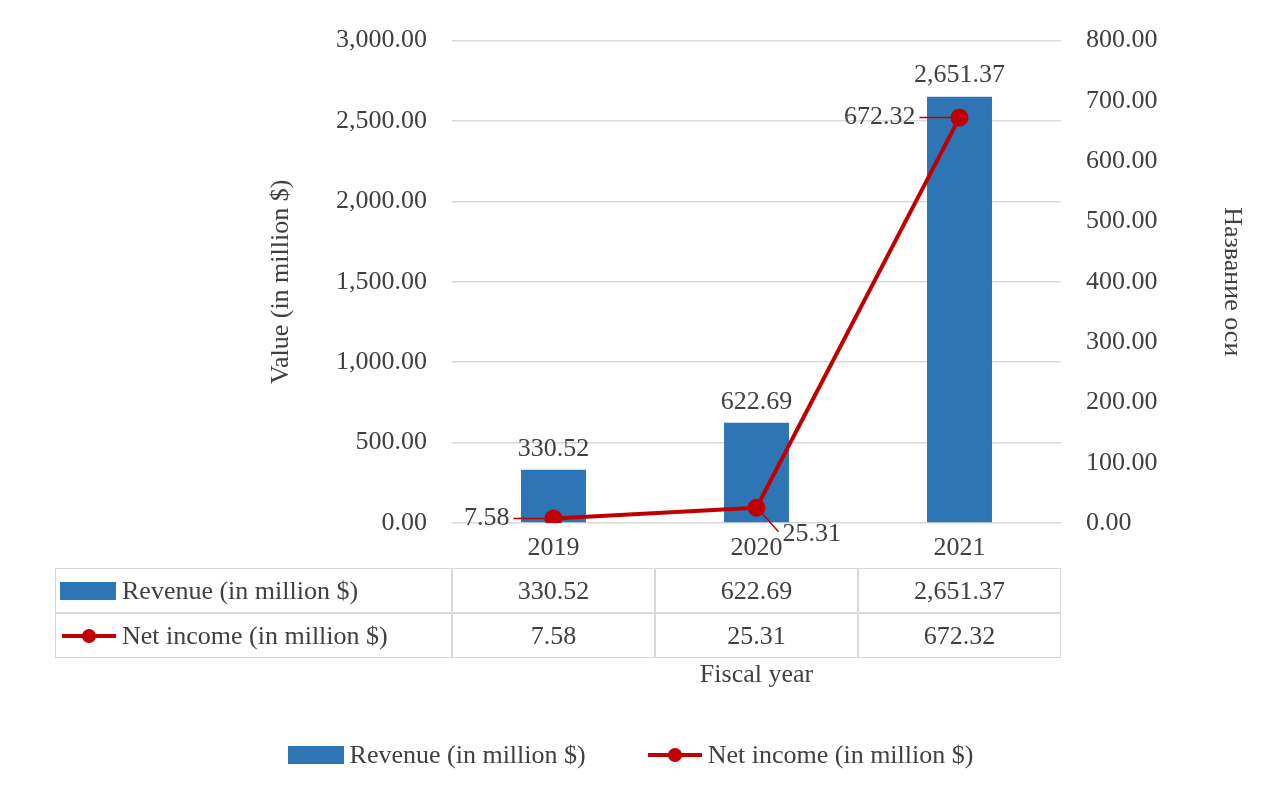 This screenshot has height=796, width=1261. I want to click on legend-label: Revenue (in million $), so click(240, 590).